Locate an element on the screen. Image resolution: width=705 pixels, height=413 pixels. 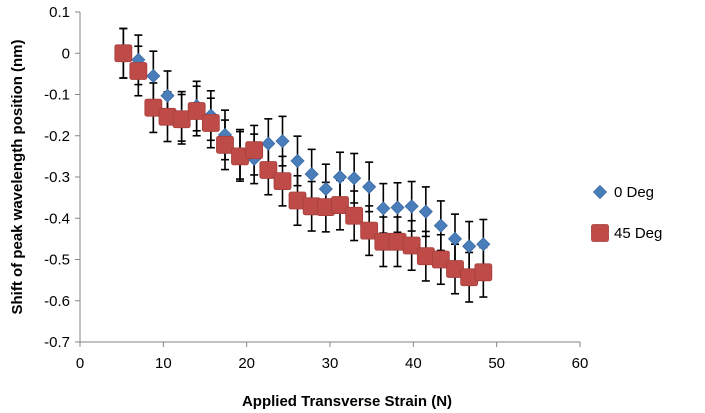
y-tick-label: 0 is located at coordinates (66, 53).